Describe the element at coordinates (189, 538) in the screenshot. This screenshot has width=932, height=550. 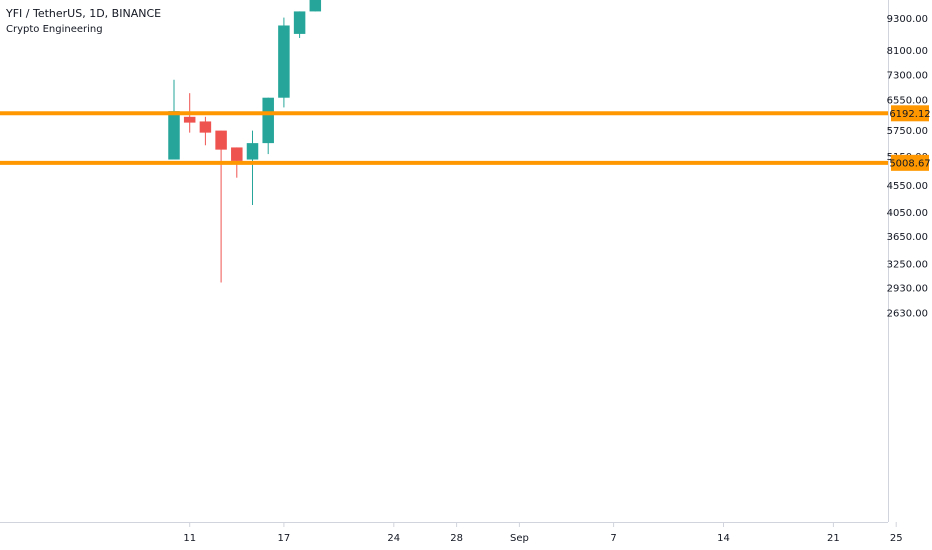
I see `x-tick-label: 11` at that location.